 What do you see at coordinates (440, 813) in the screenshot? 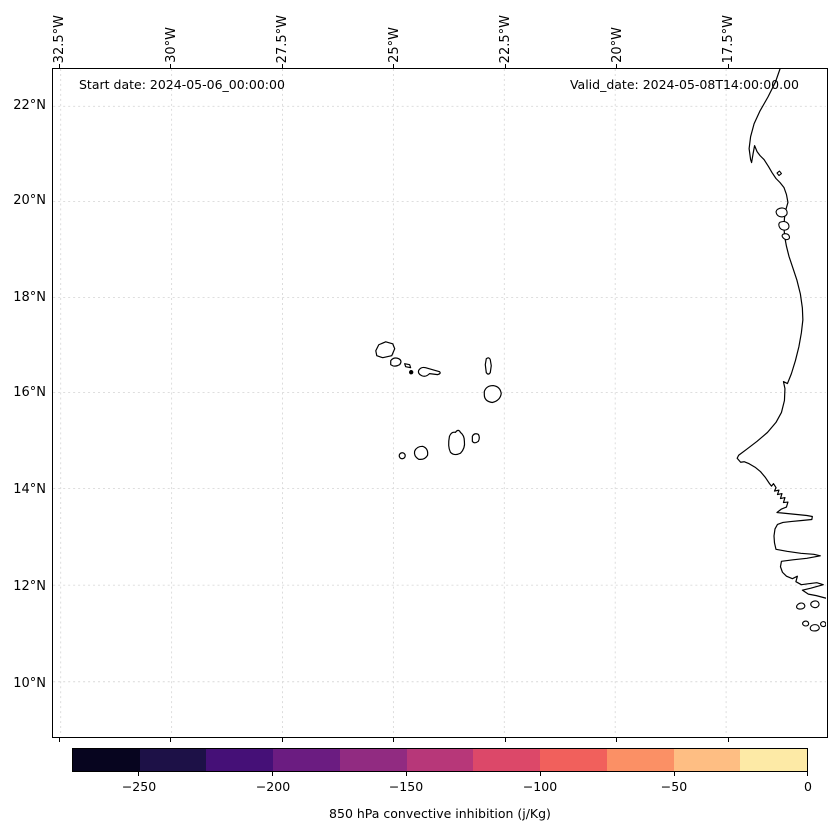
I see `colorbar-label: 850 hPa convective inhibition (j/Kg)` at bounding box center [440, 813].